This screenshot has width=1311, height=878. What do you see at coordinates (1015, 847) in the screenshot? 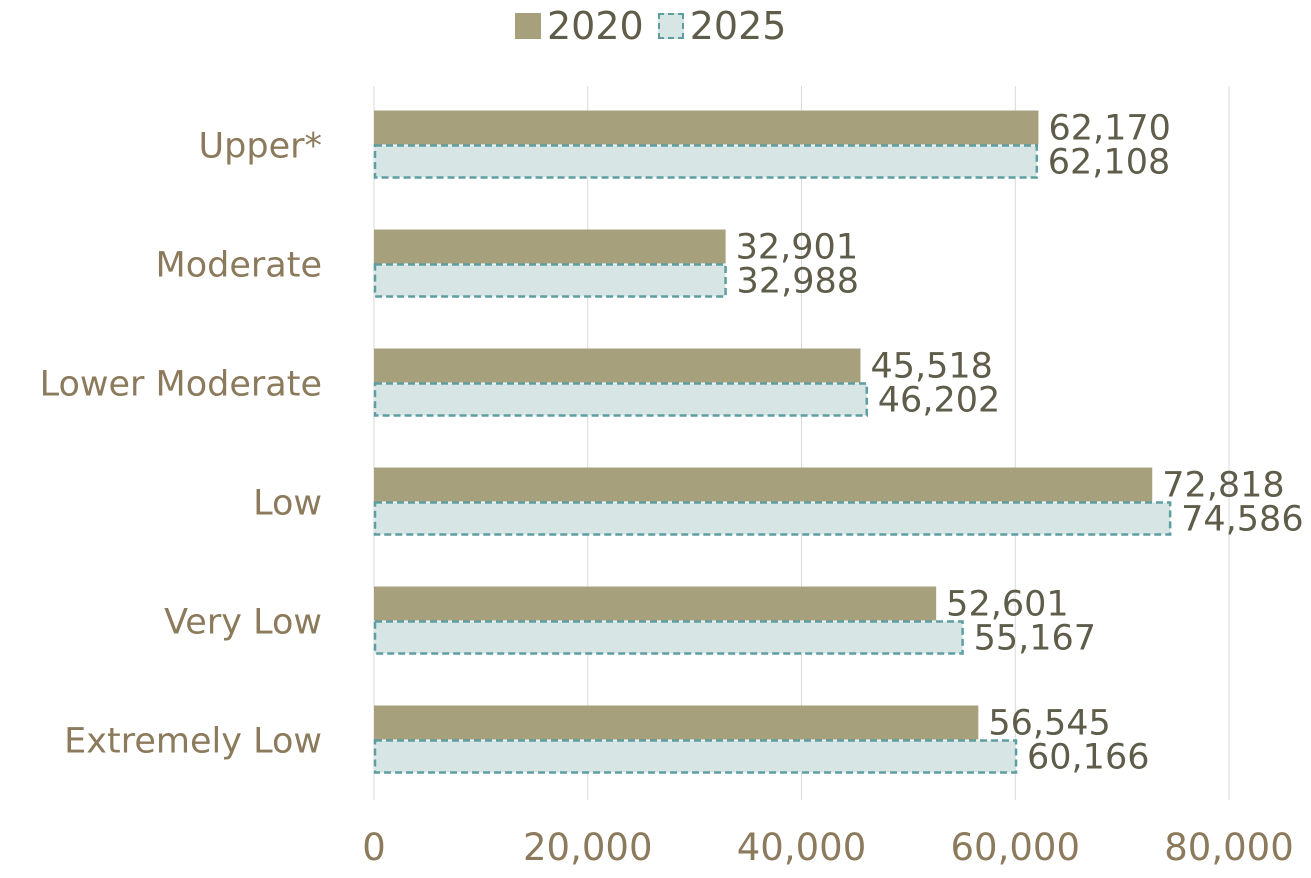
I see `x-tick-label: 60,000` at bounding box center [1015, 847].